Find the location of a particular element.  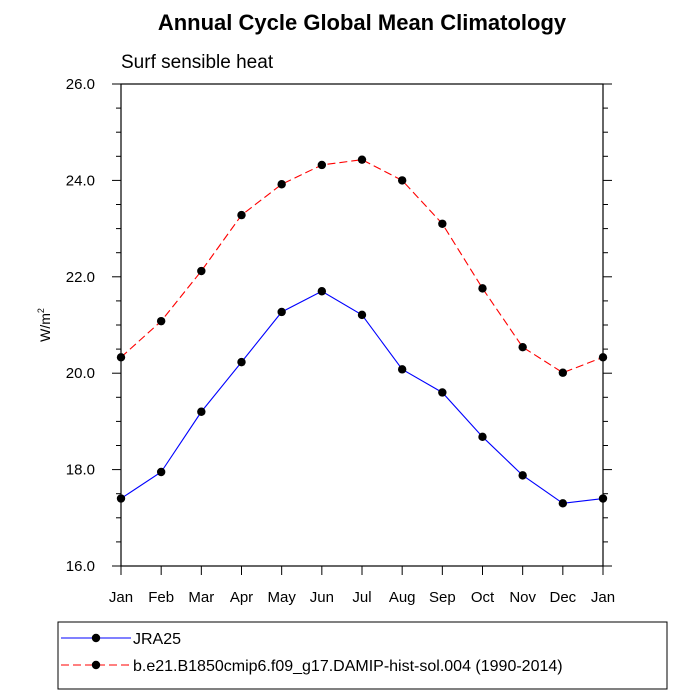

y-axis-label: W/m2 is located at coordinates (44, 325).